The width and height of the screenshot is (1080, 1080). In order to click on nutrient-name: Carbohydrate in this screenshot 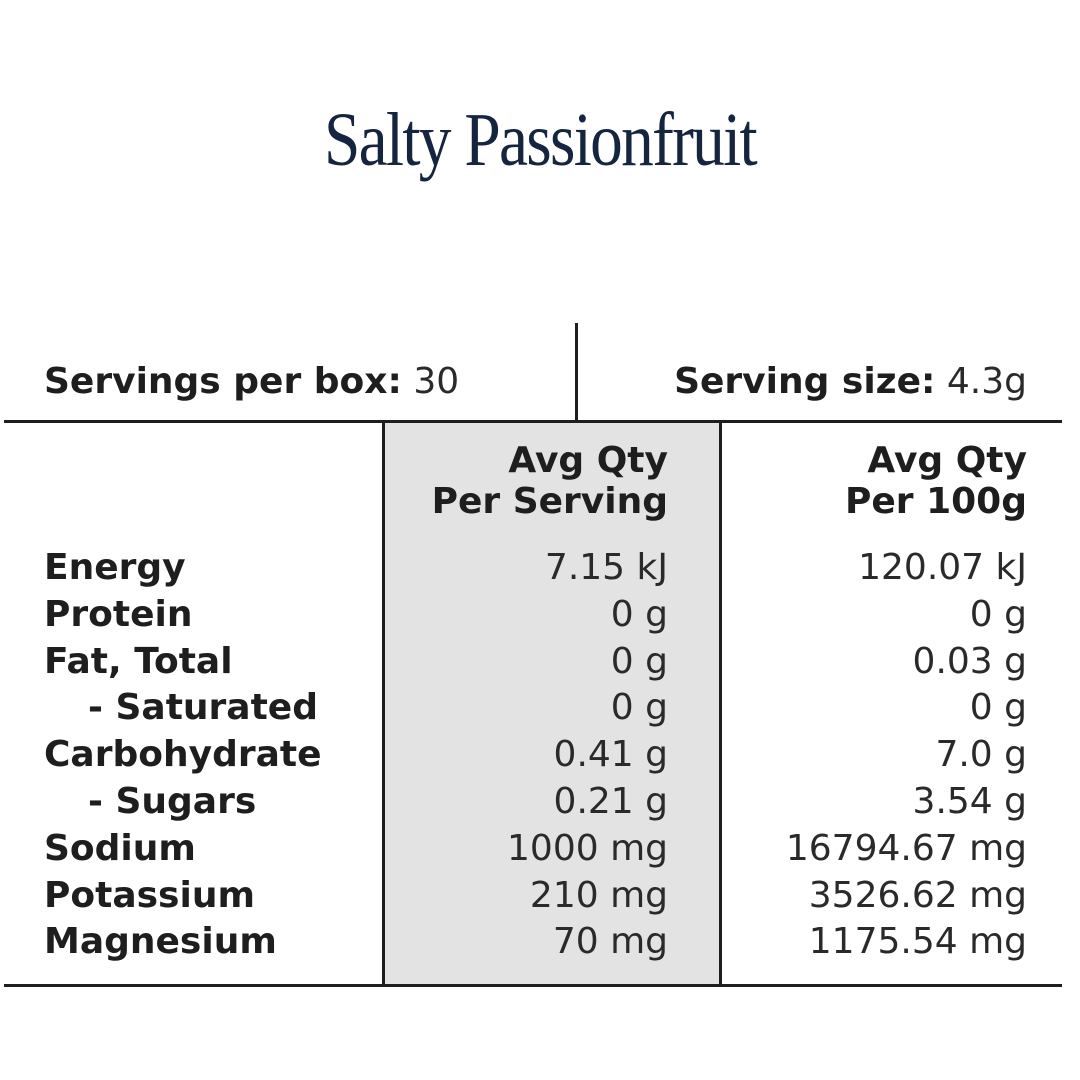, I will do `click(183, 755)`.